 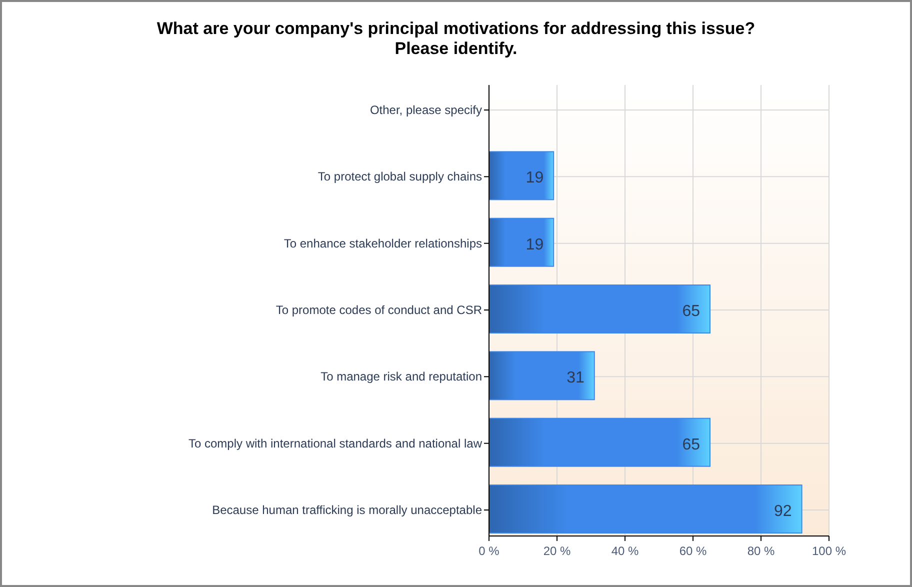 I want to click on chart-title: What are your company's principal motivations for addressing this issue? Please identify., so click(x=456, y=38).